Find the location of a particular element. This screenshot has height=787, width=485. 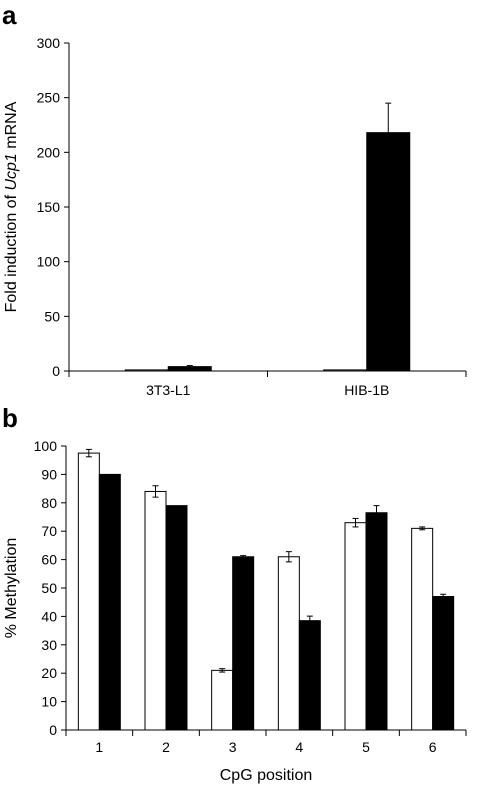

y-tick-label: 60 is located at coordinates (49, 560).